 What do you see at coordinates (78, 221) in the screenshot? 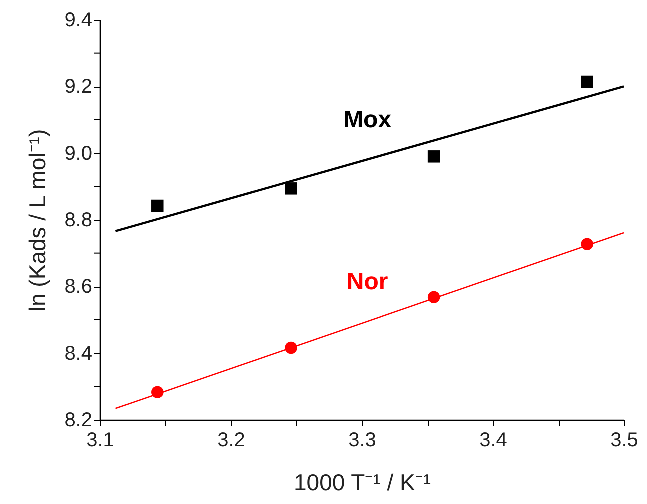
I see `y-tick-label: 8.8` at bounding box center [78, 221].